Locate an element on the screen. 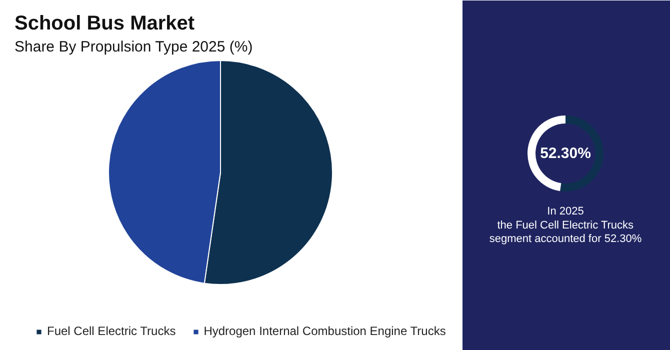  chart-title: School Bus Market is located at coordinates (104, 23).